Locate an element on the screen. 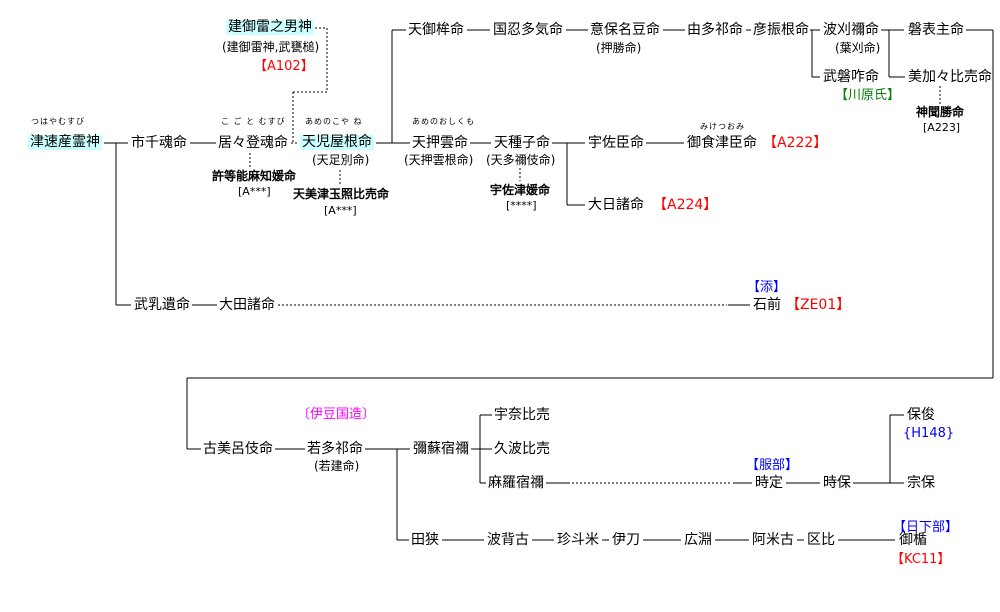  node-ameko: 阿米古 is located at coordinates (773, 540).